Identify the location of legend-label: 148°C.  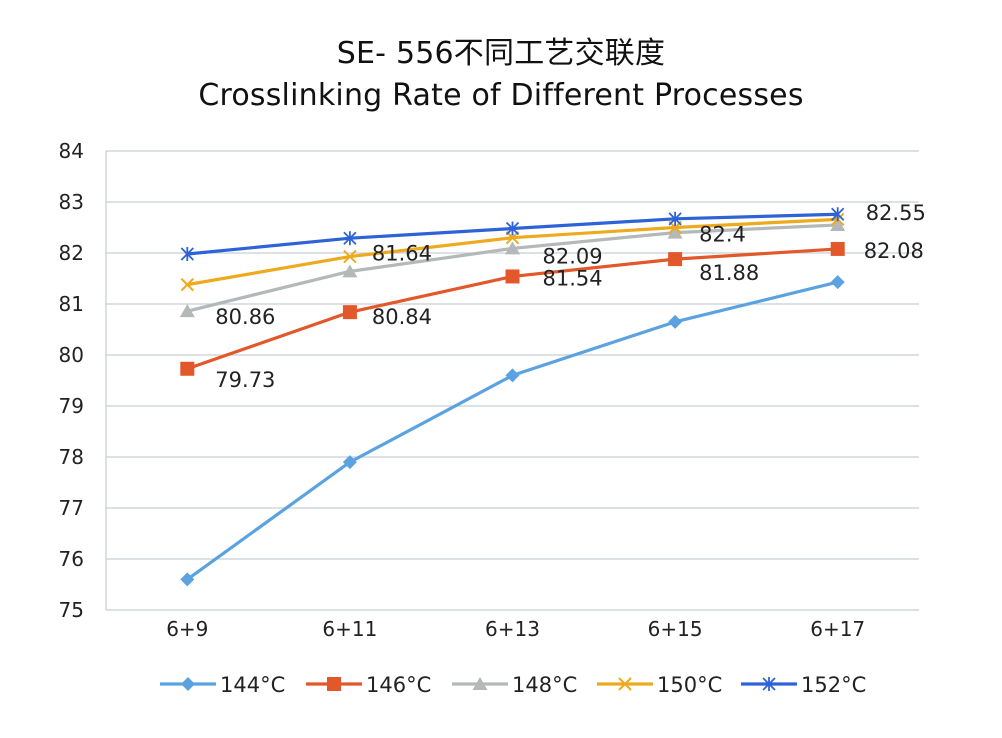
(544, 685).